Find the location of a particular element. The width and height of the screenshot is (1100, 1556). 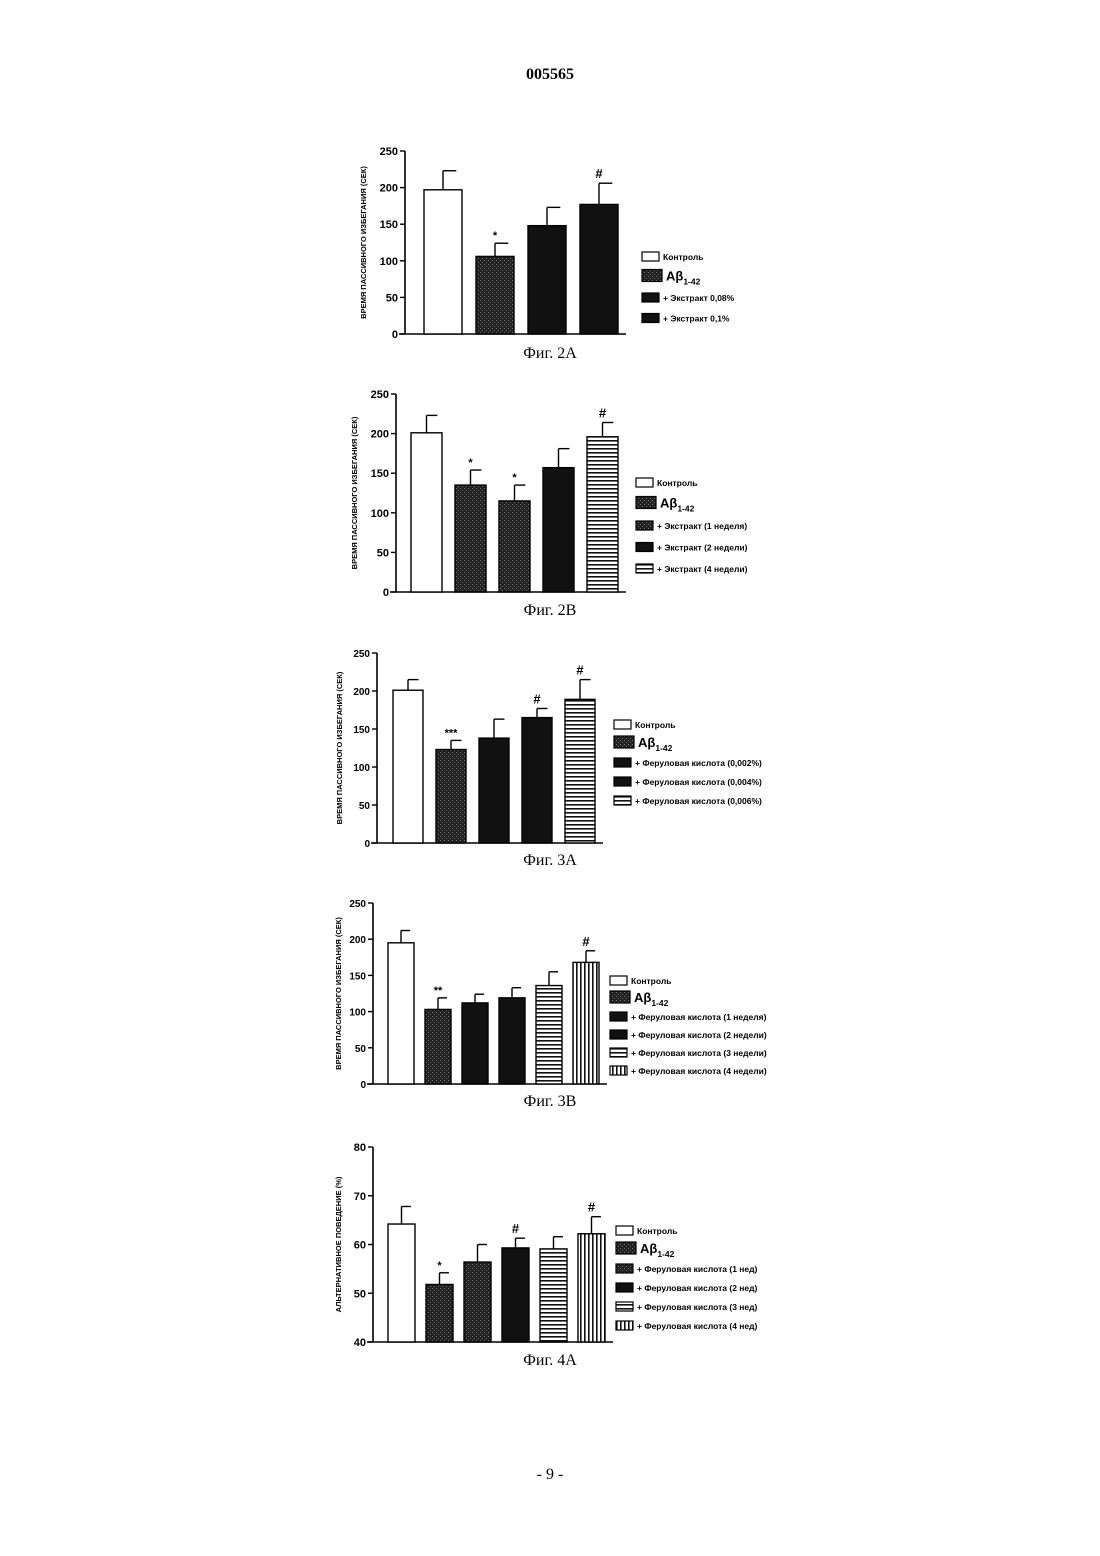

y-tick-label: 80 is located at coordinates (360, 1148).